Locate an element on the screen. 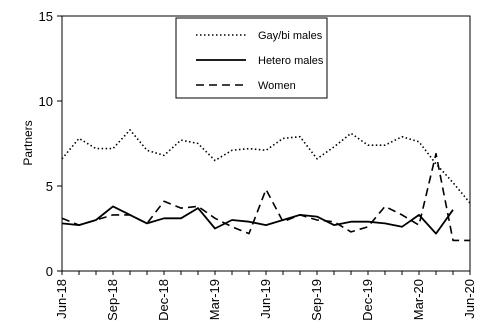  x-tick-label: Jun-18 is located at coordinates (61, 299).